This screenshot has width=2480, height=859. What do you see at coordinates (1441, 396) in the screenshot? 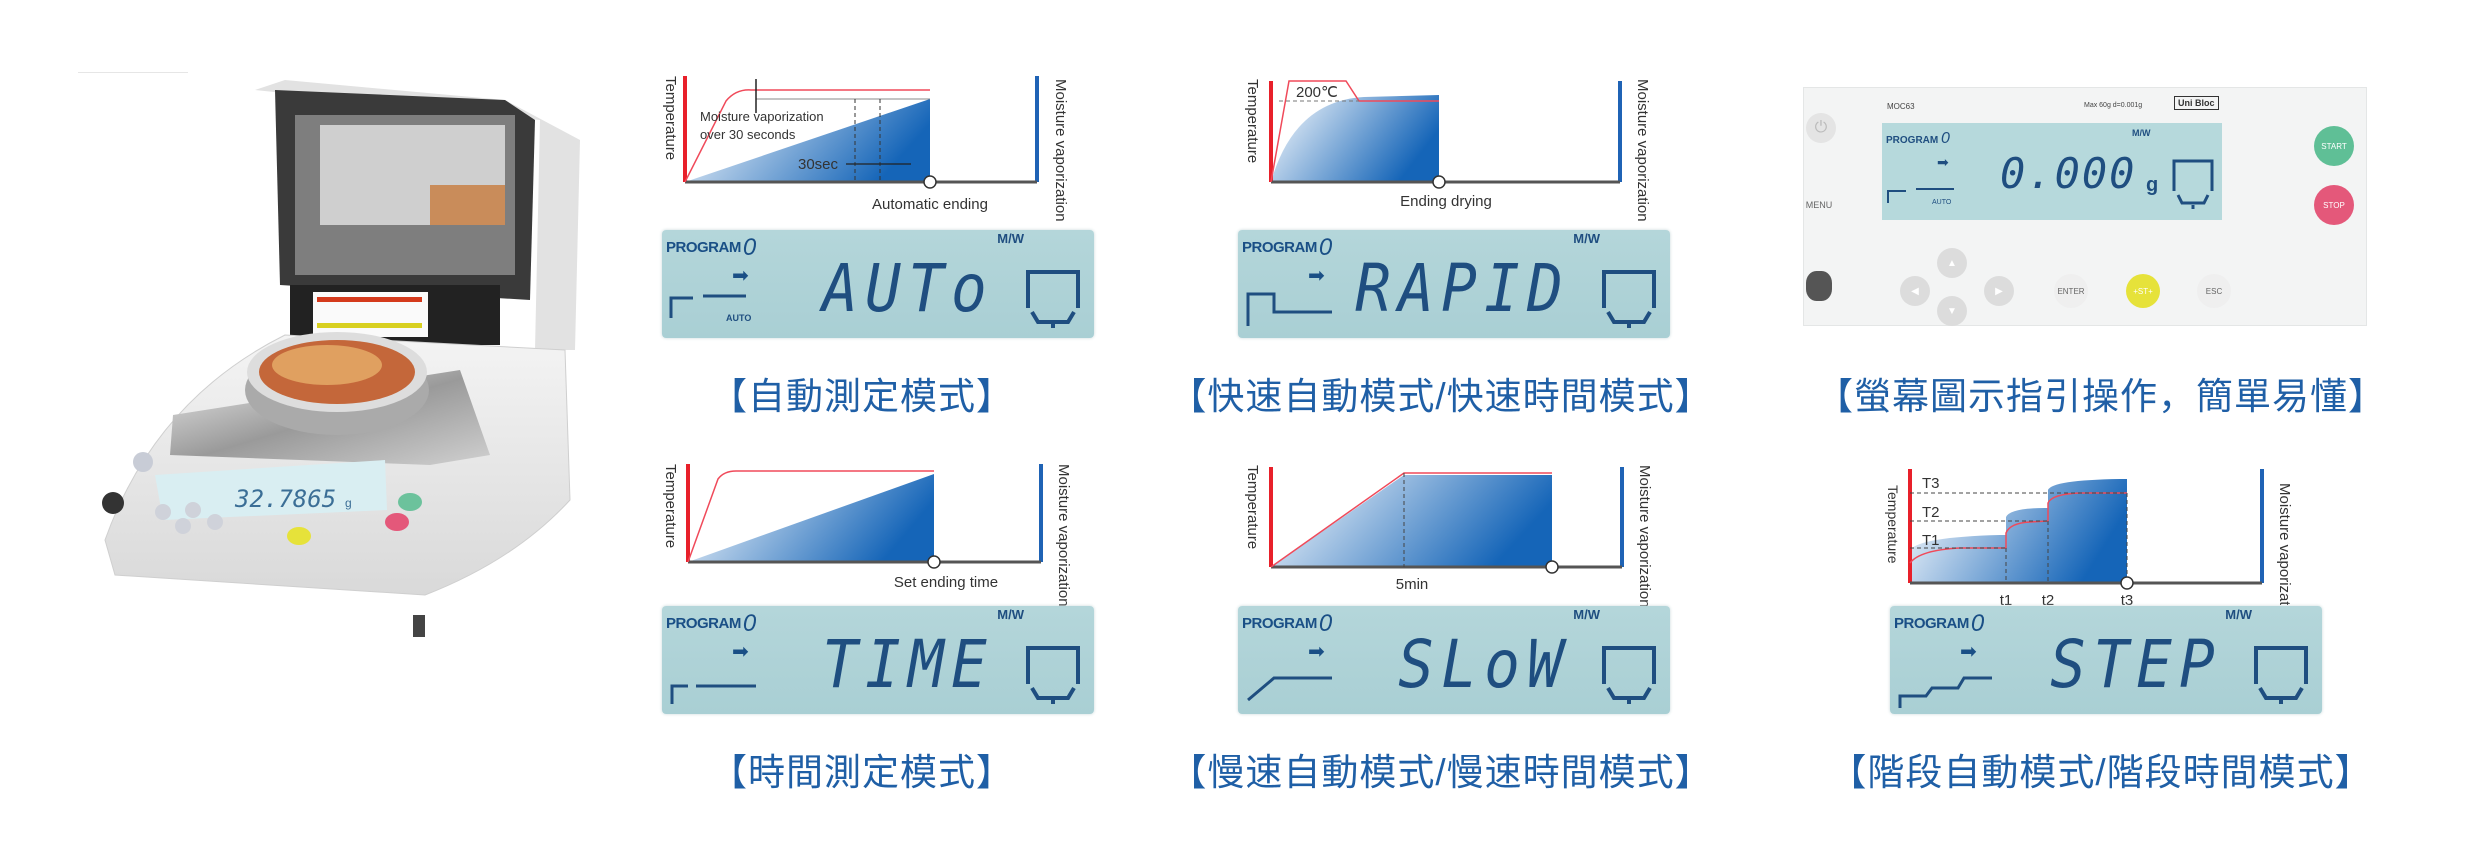
I see `rapid-mode-caption: 【快速自動模式/快速時間模式】` at bounding box center [1441, 396].